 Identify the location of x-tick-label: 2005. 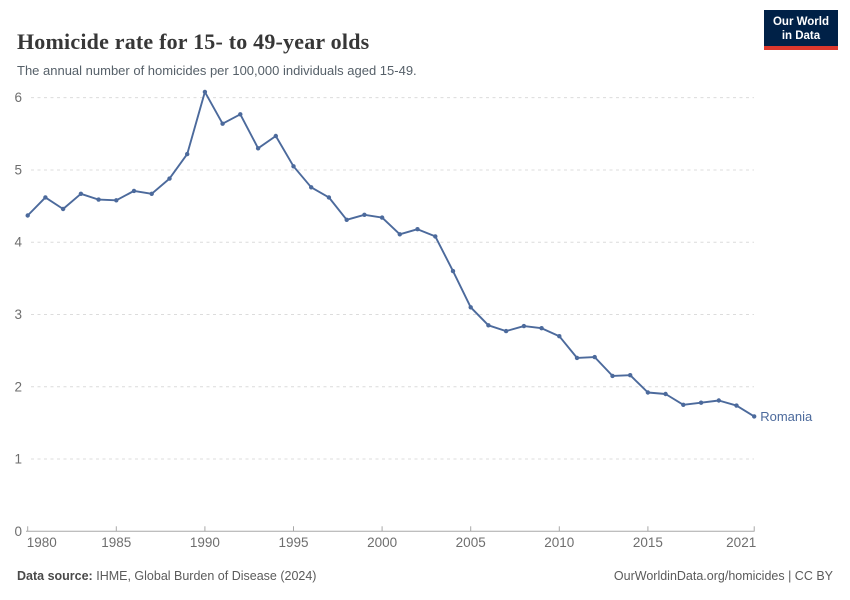
(471, 542).